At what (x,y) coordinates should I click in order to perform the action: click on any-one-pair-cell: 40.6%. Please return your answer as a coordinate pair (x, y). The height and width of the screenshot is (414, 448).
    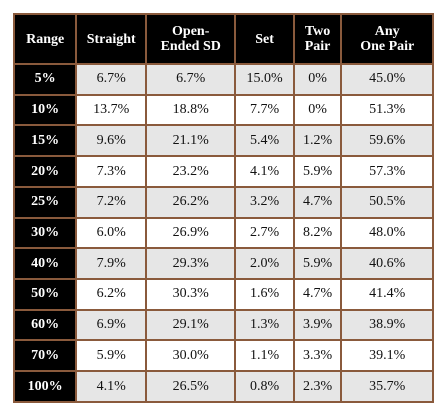
    Looking at the image, I should click on (387, 264).